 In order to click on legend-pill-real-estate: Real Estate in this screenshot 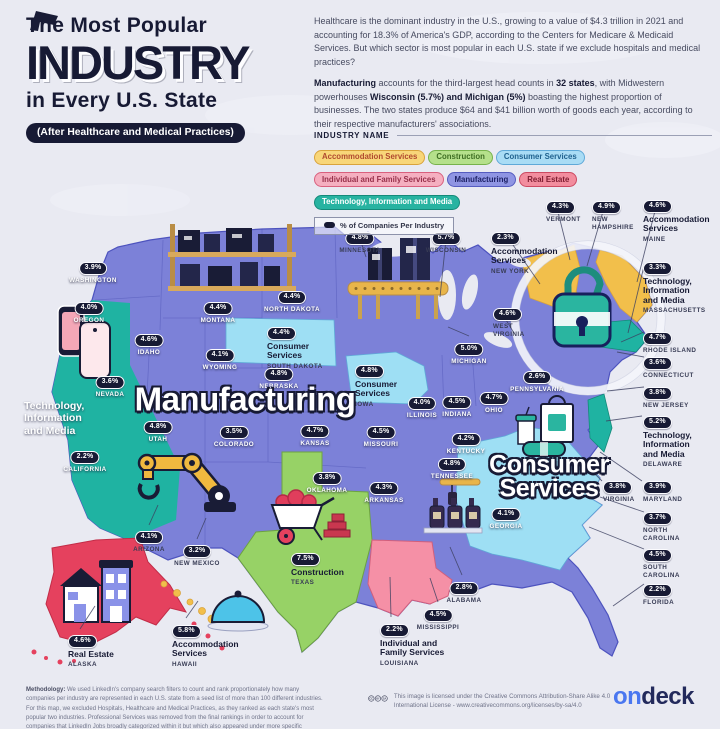, I will do `click(548, 179)`.